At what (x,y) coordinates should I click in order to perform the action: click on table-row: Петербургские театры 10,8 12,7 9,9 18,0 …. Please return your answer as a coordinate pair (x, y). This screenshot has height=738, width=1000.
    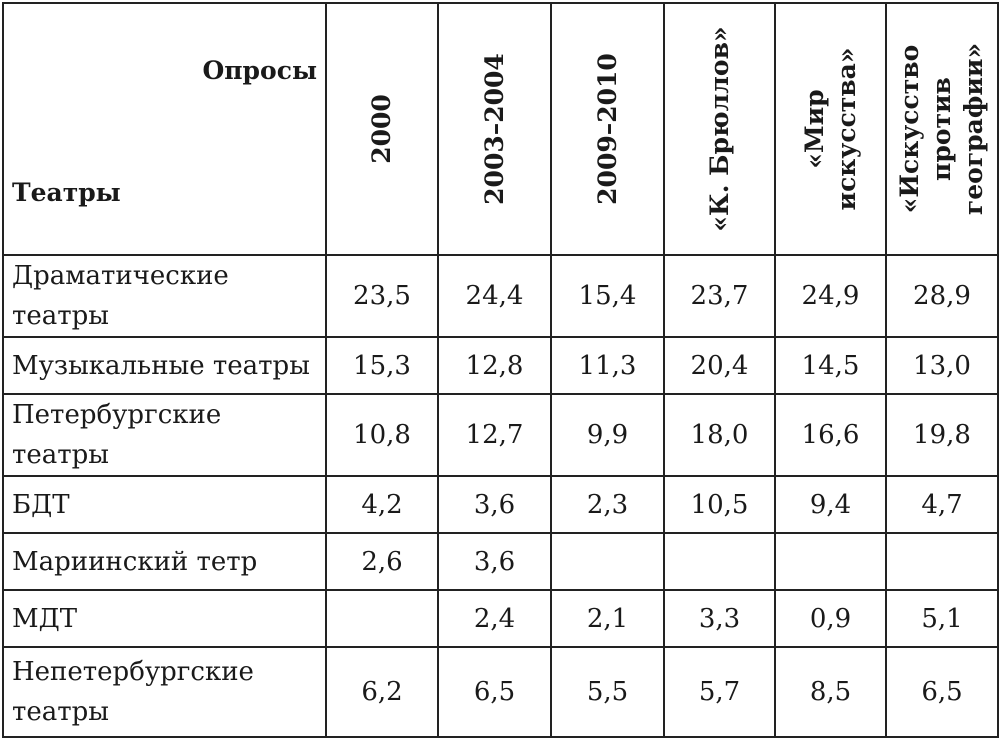
    Looking at the image, I should click on (500, 435).